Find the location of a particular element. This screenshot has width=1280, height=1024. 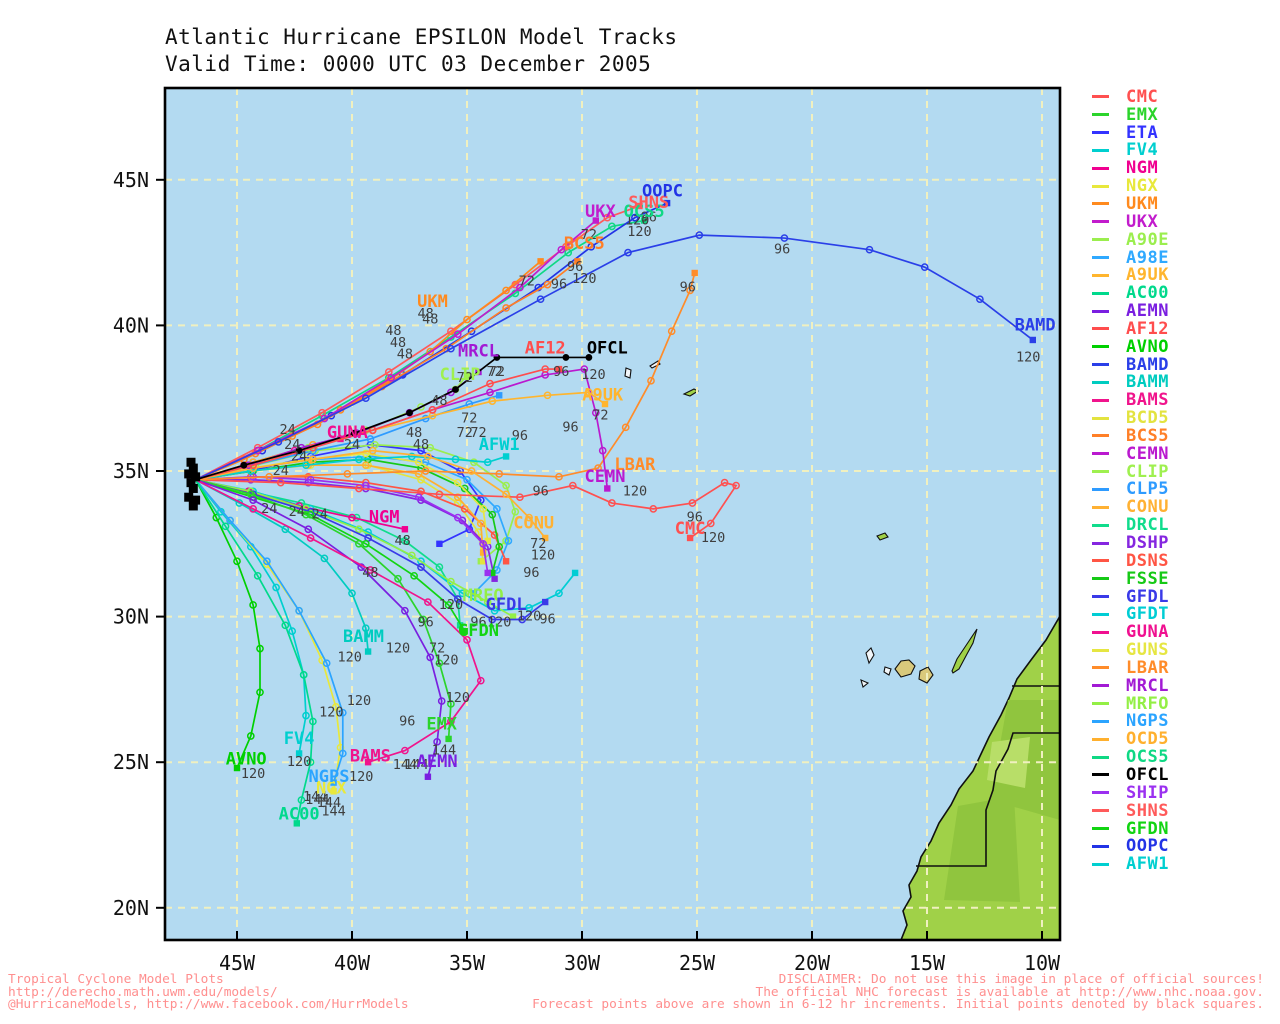

model-track-UKX is located at coordinates (396, 350).